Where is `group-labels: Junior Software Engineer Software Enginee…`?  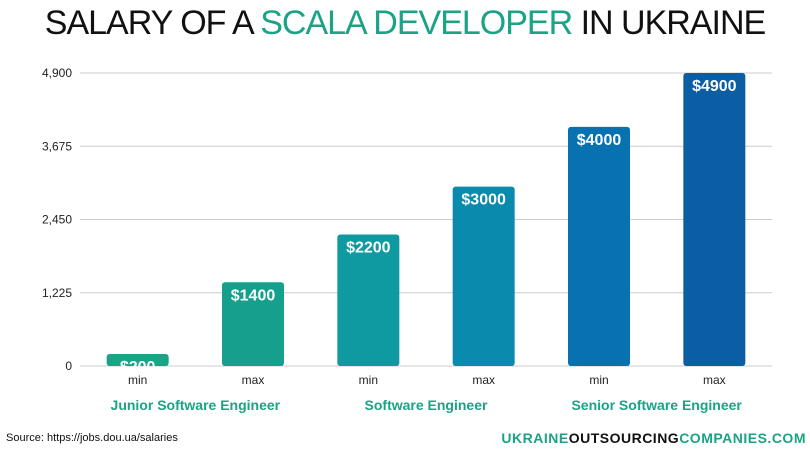
group-labels: Junior Software Engineer Software Enginee… is located at coordinates (427, 405).